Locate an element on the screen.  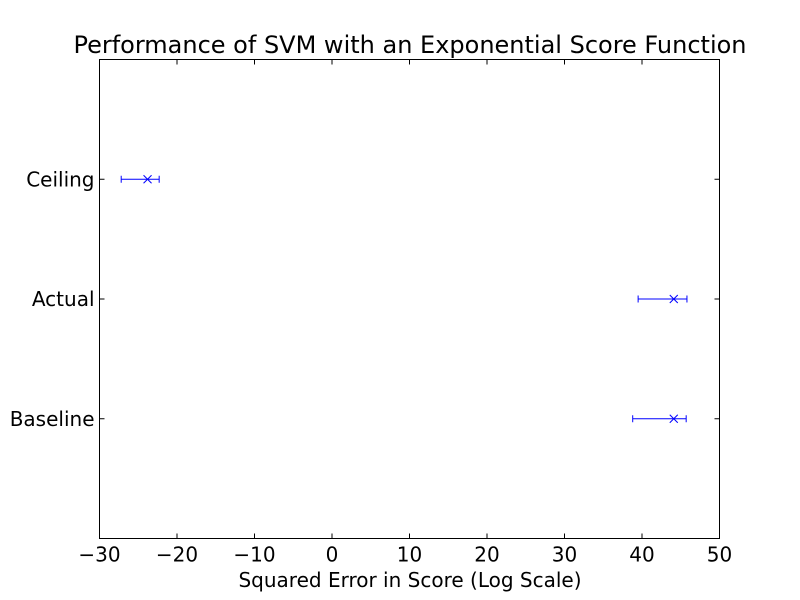
x-axis-label: Squared Error in Score (Log Scale) is located at coordinates (409, 580).